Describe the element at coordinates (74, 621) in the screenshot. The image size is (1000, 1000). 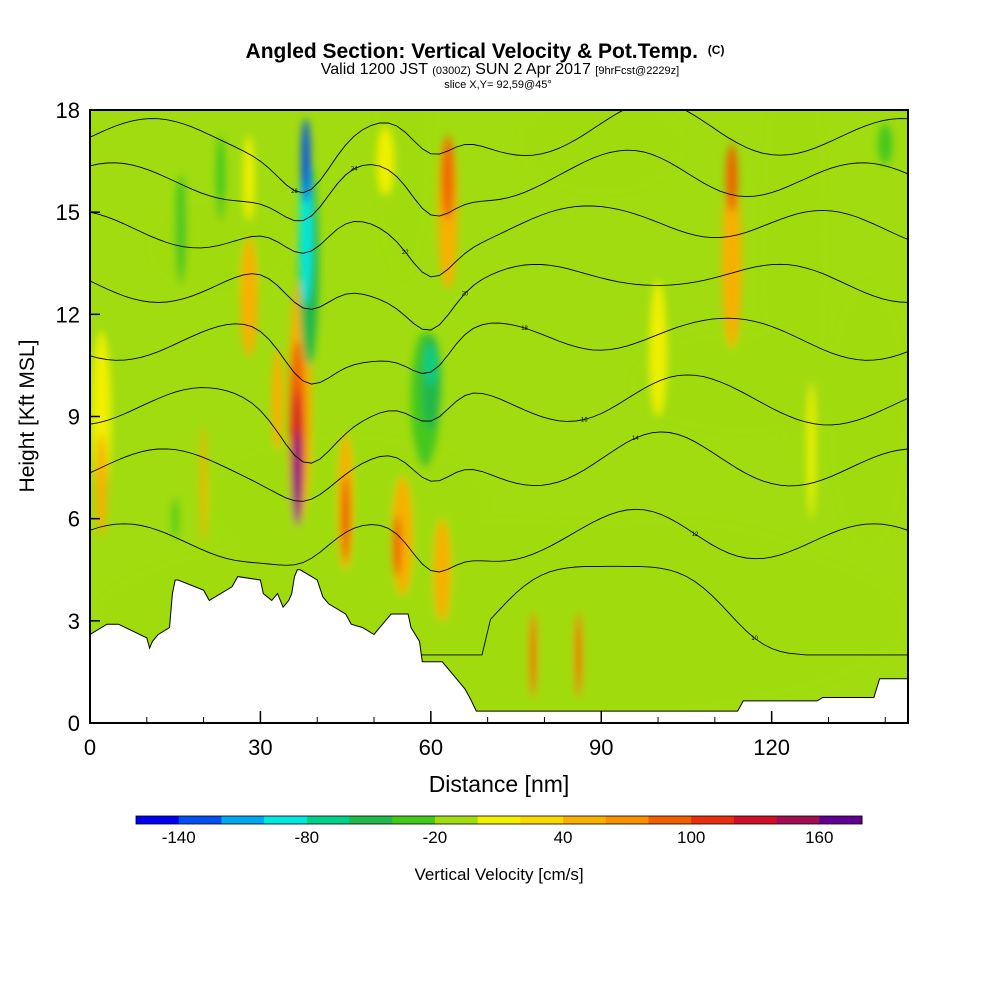
I see `y-tick-label: 3` at that location.